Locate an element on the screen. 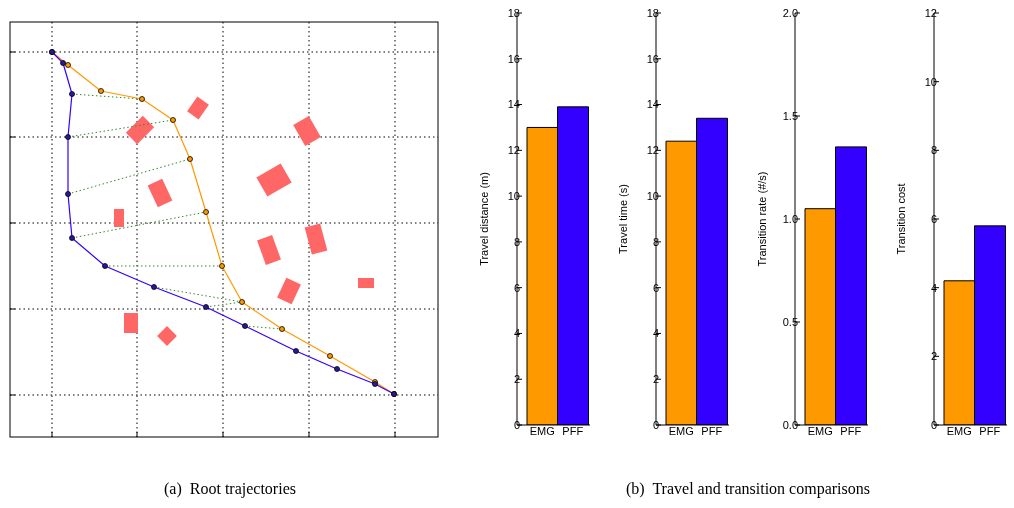  y-tick-label: 1.0 is located at coordinates (790, 218).